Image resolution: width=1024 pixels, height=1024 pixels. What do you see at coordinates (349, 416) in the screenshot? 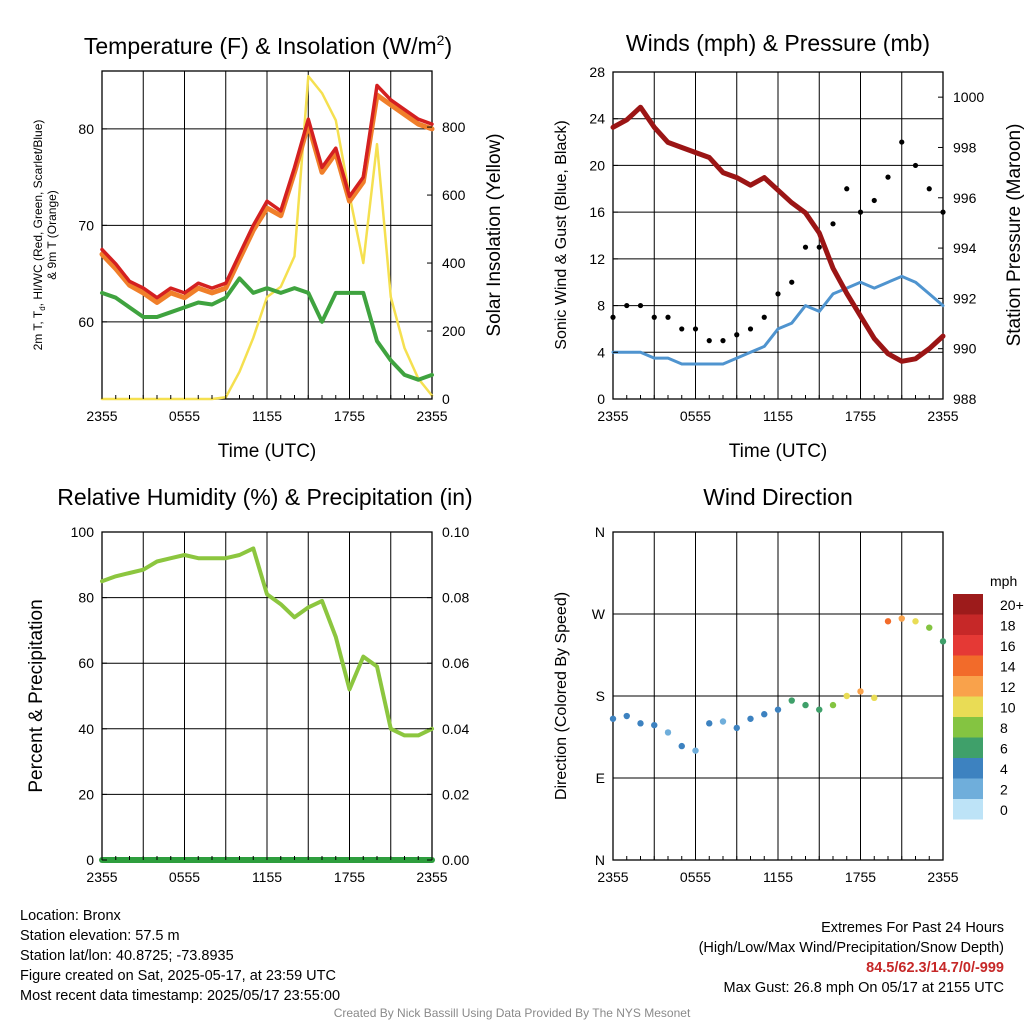
I see `x-tick-label: 1755` at bounding box center [349, 416].